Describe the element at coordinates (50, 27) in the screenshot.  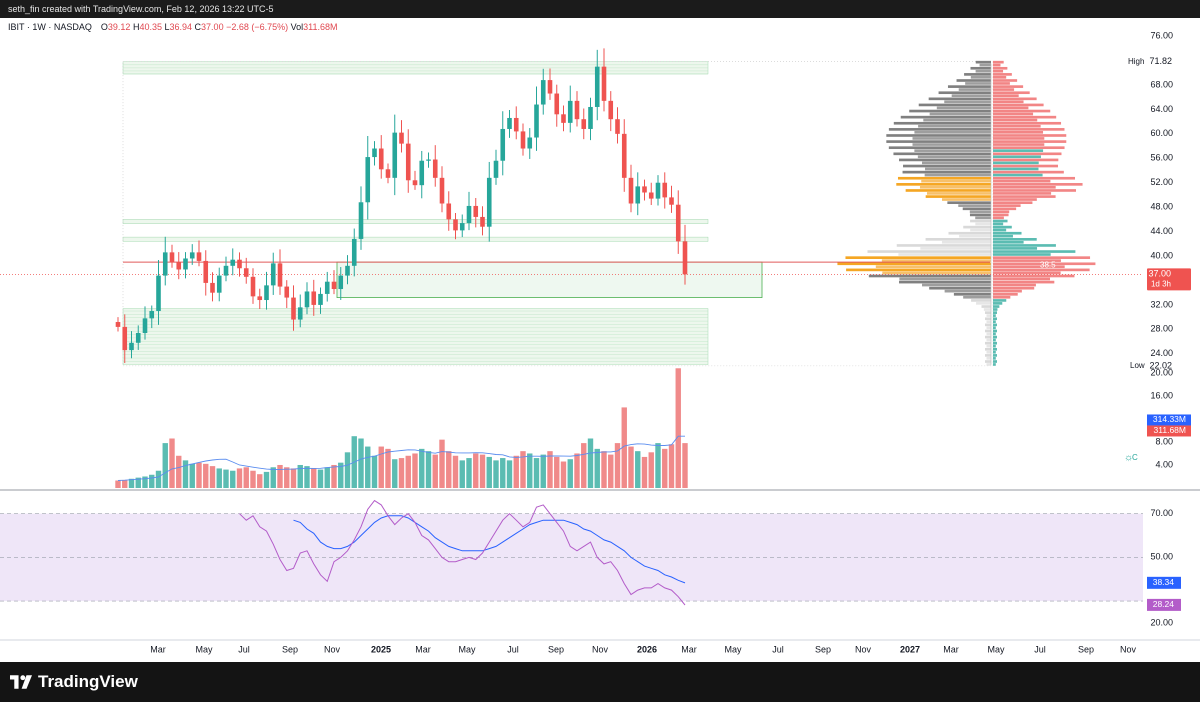
I see `symbol-label: IBIT · 1W · NASDAQ` at that location.